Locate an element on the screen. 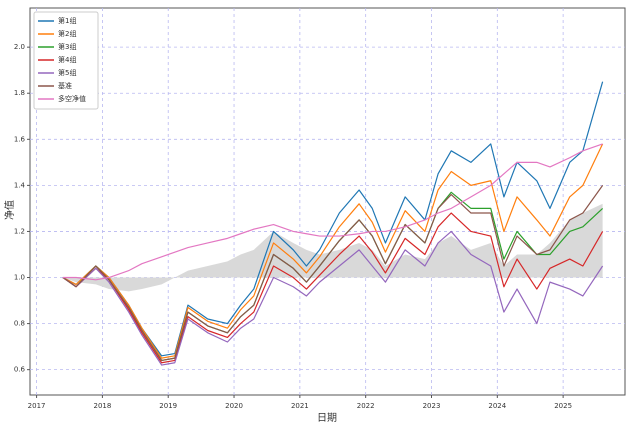  legend-label: 第5组 is located at coordinates (67, 72).